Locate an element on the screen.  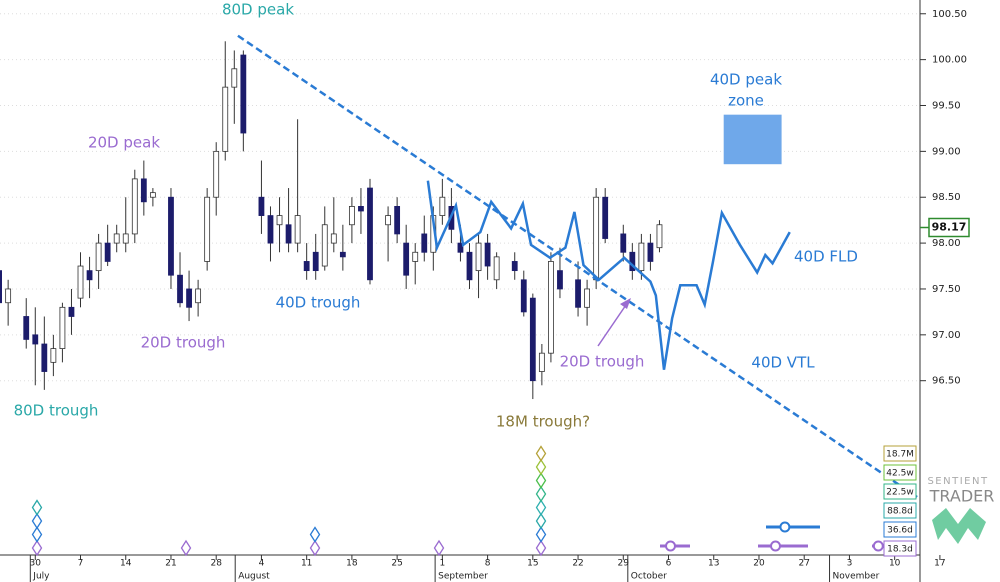
x-tick-label: 21 is located at coordinates (170, 564).